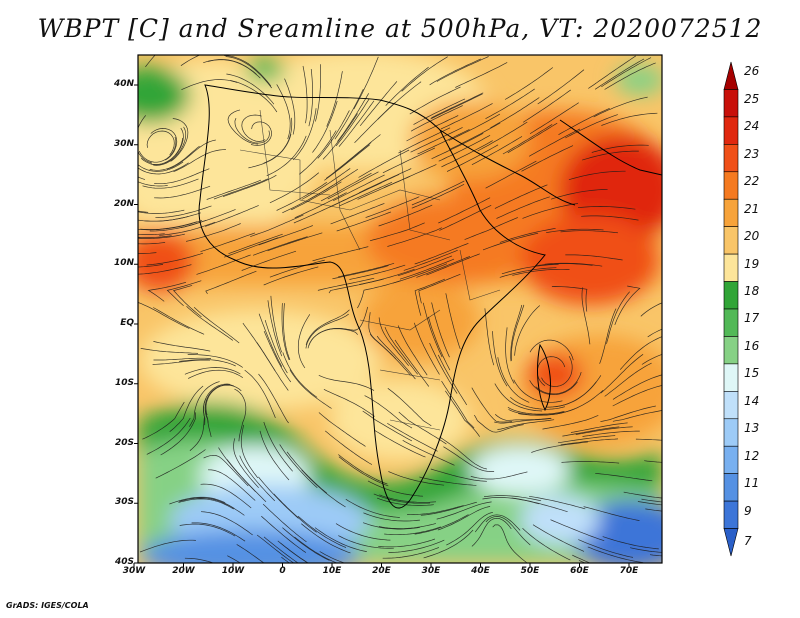  Describe the element at coordinates (752, 181) in the screenshot. I see `colorbar-label: 22` at that location.